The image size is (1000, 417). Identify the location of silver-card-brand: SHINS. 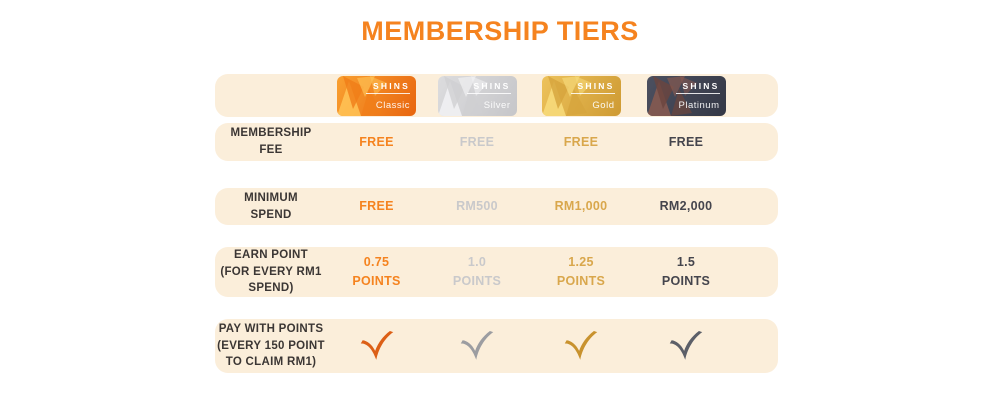
(492, 85).